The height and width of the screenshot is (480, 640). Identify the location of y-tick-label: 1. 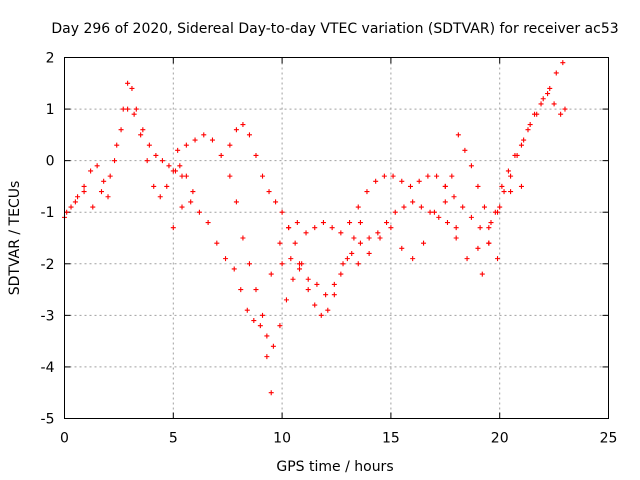
(50, 110).